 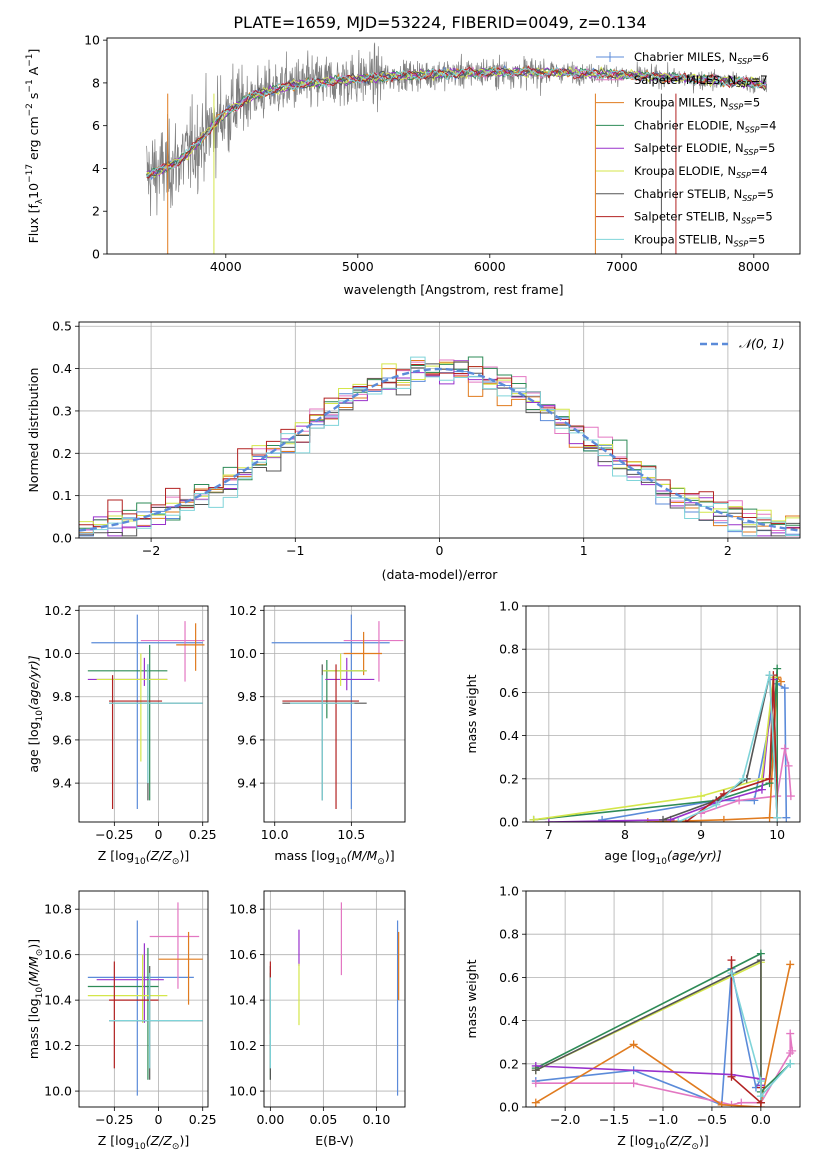 What do you see at coordinates (40, 201) in the screenshot?
I see `y-label-part: λ` at bounding box center [40, 201].